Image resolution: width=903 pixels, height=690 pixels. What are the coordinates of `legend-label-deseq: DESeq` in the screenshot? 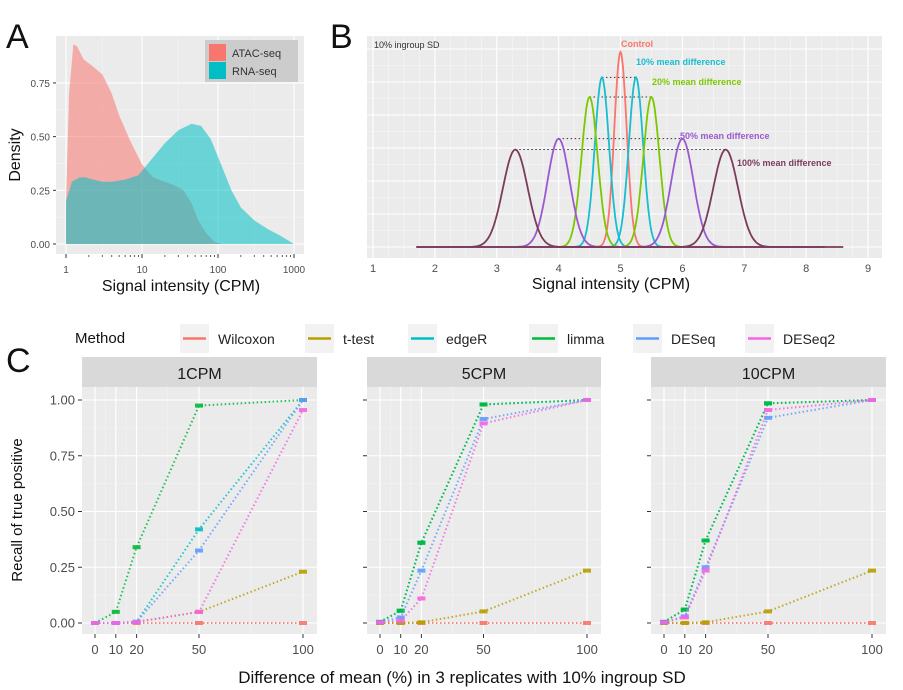 It's located at (693, 339).